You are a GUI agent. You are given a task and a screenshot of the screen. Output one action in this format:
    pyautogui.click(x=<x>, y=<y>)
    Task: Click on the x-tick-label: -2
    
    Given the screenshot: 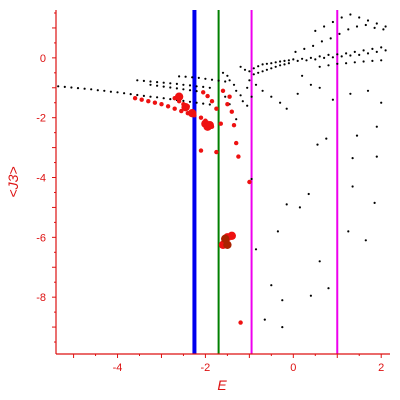 What is the action you would take?
    pyautogui.click(x=206, y=368)
    